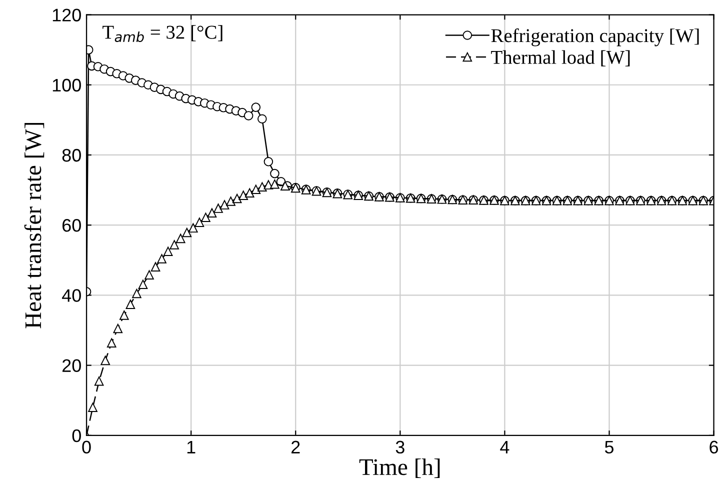  Describe the element at coordinates (505, 447) in the screenshot. I see `x-tick-label: 4` at that location.